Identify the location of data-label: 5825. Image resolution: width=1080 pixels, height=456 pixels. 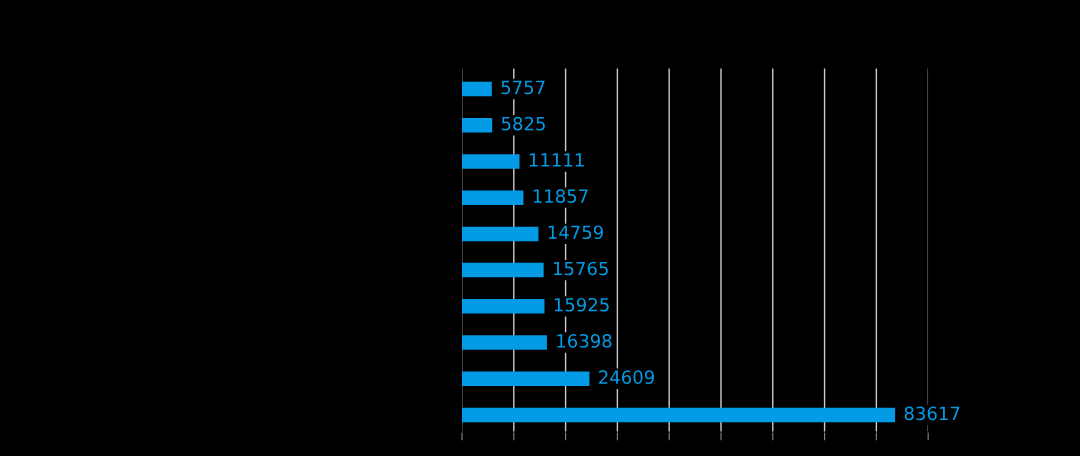
(523, 123).